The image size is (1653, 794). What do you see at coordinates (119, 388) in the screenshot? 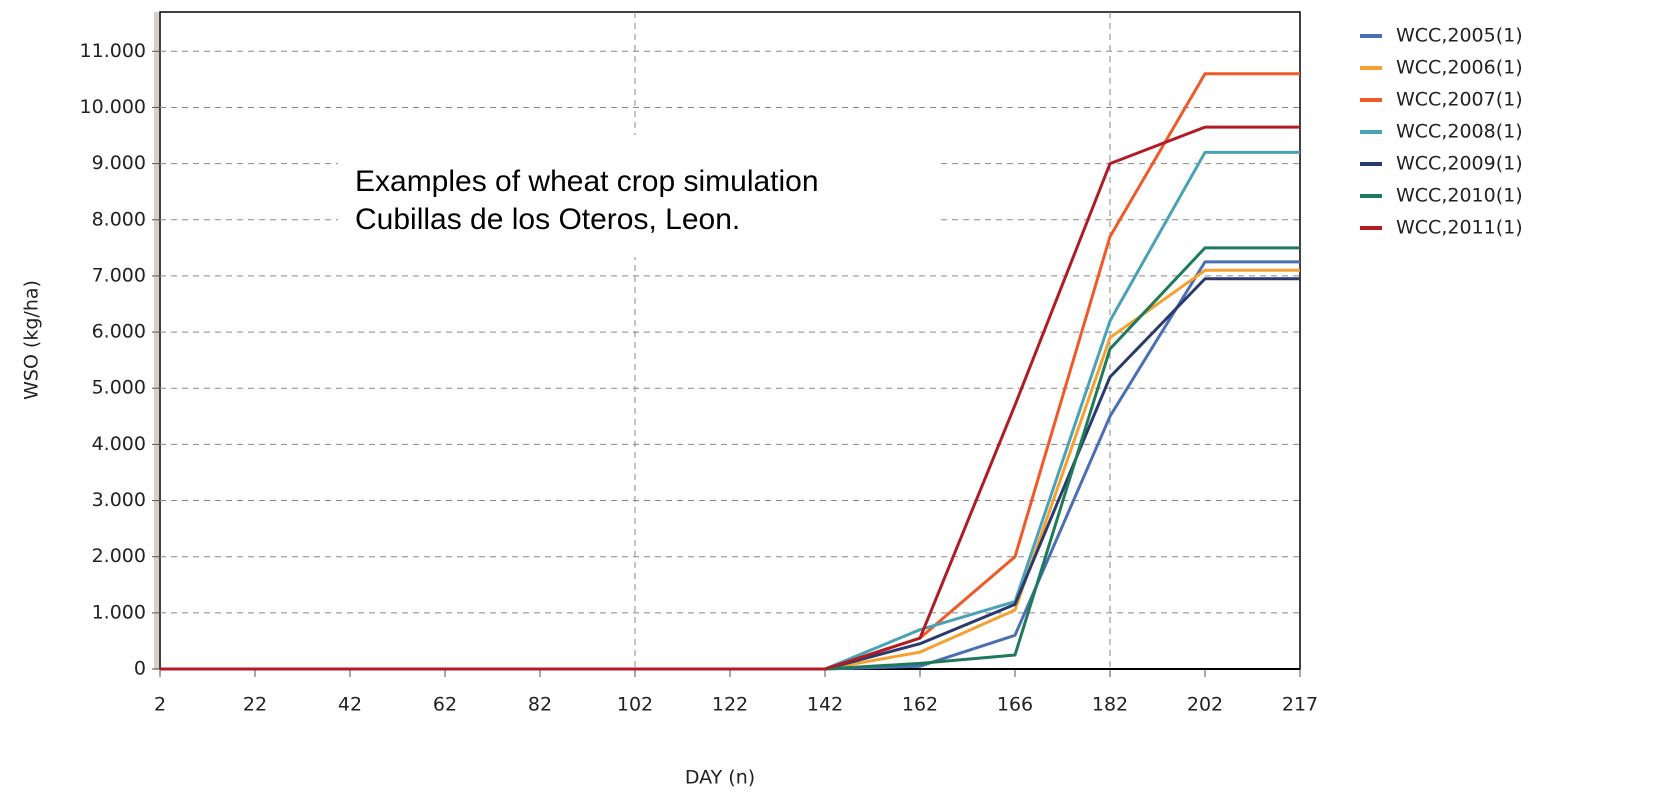
I see `y-tick-label: 5.000` at bounding box center [119, 388].